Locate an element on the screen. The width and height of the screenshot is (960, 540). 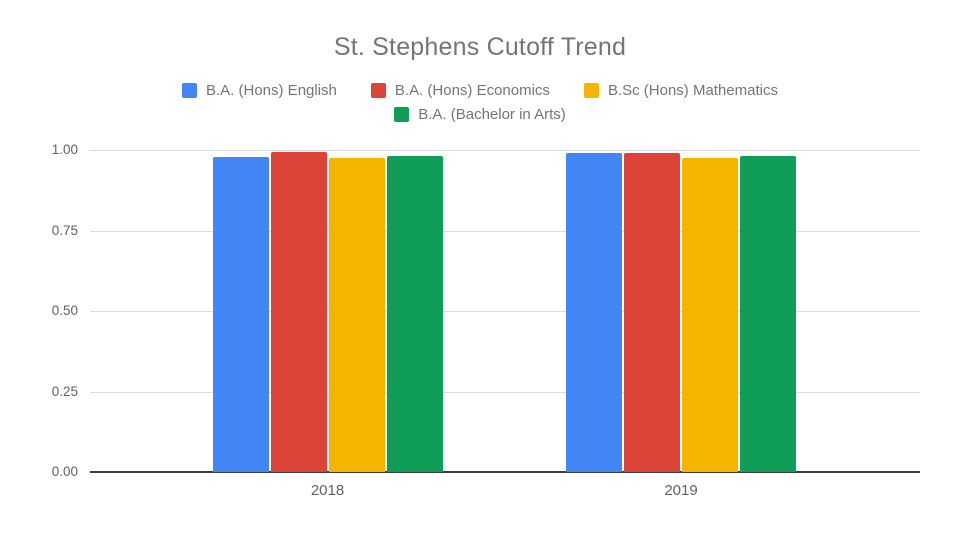
legend-label: B.Sc (Hons) Mathematics is located at coordinates (692, 90).